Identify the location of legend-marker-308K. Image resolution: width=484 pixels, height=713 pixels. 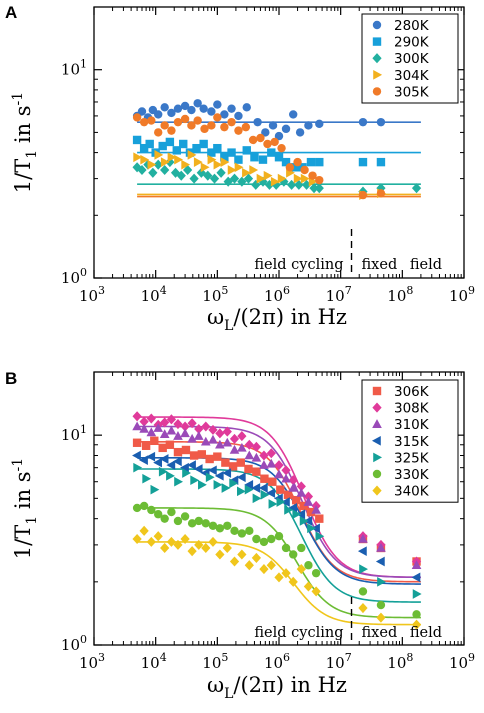
(377, 407).